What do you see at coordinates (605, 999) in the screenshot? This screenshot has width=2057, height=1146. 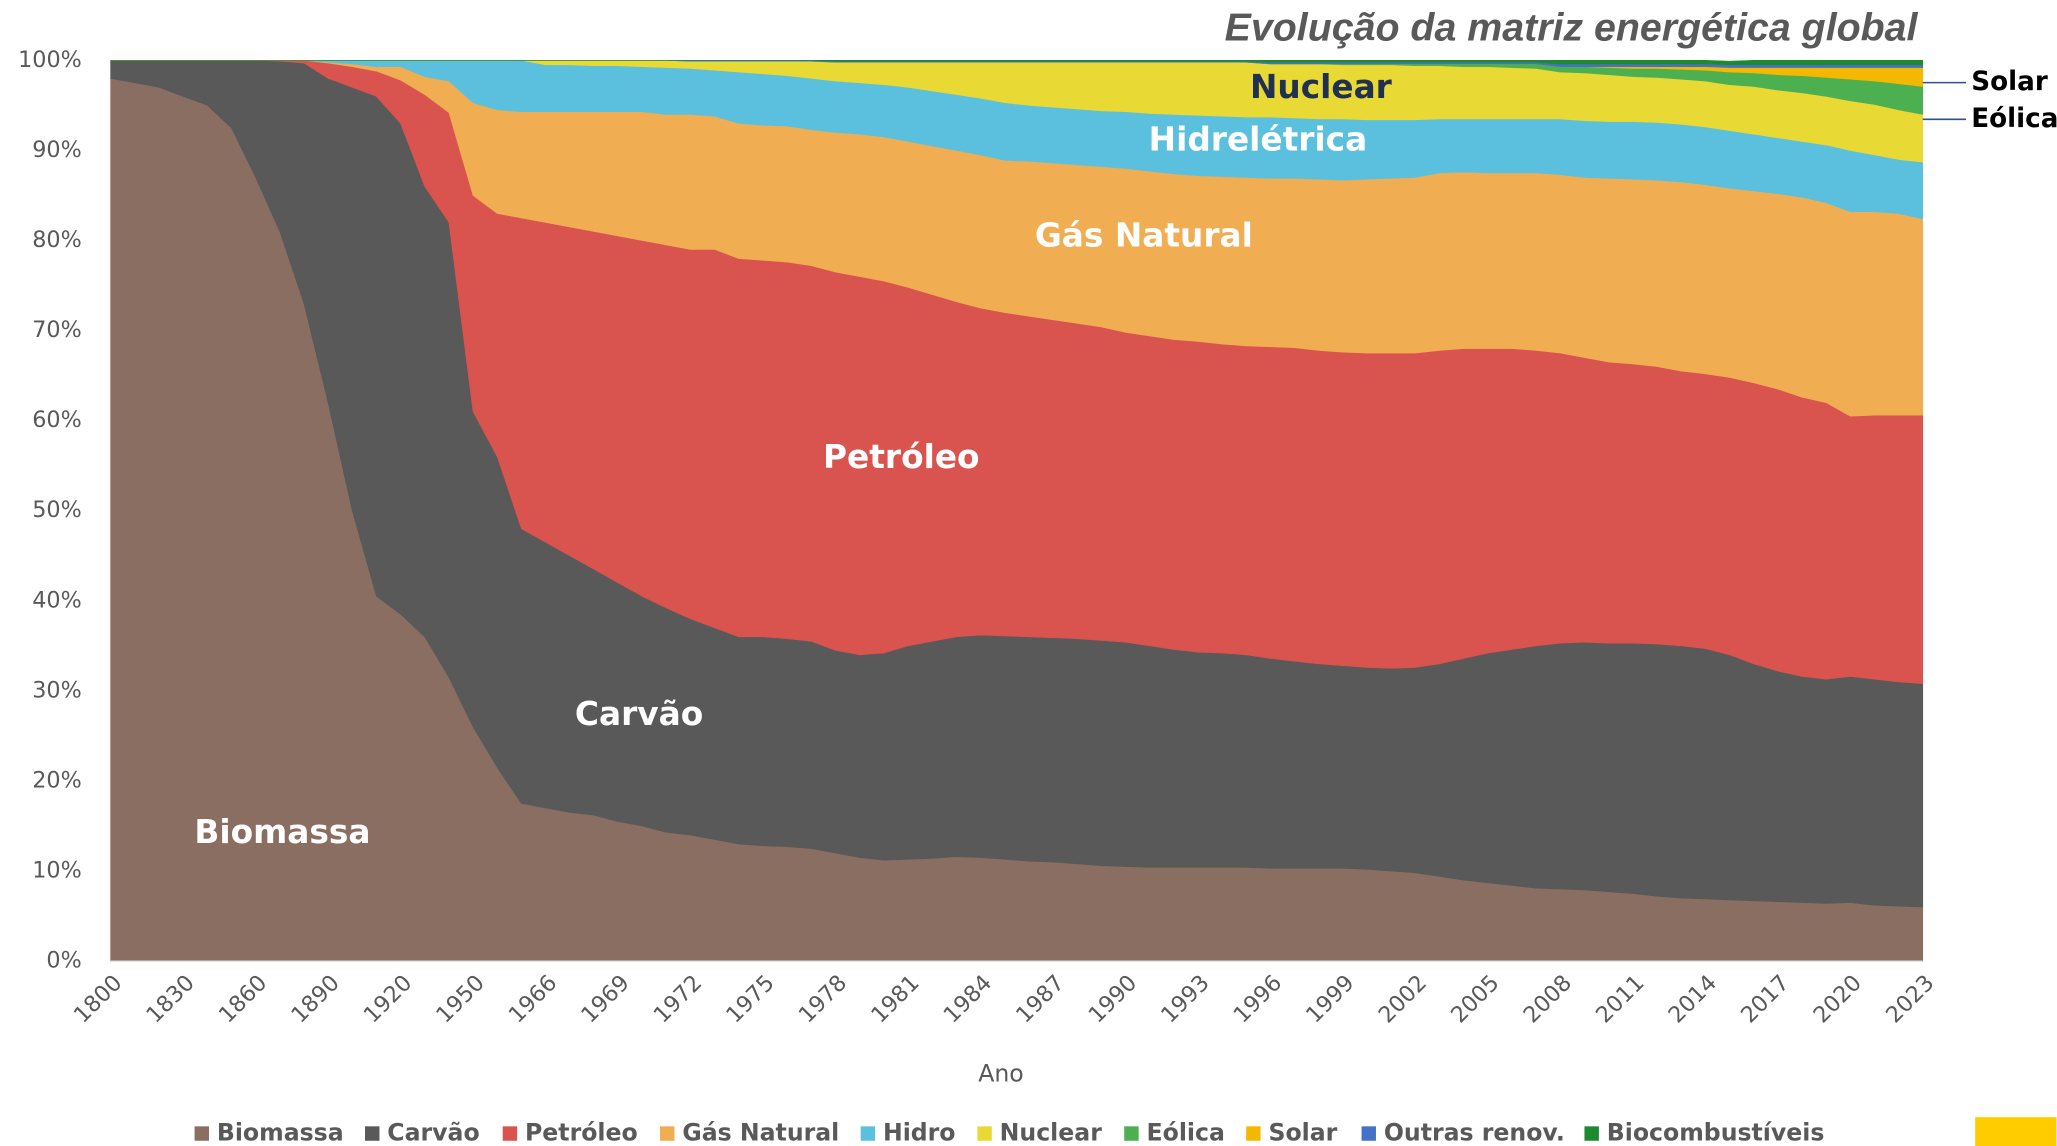 I see `x-tick-label: 1969` at bounding box center [605, 999].